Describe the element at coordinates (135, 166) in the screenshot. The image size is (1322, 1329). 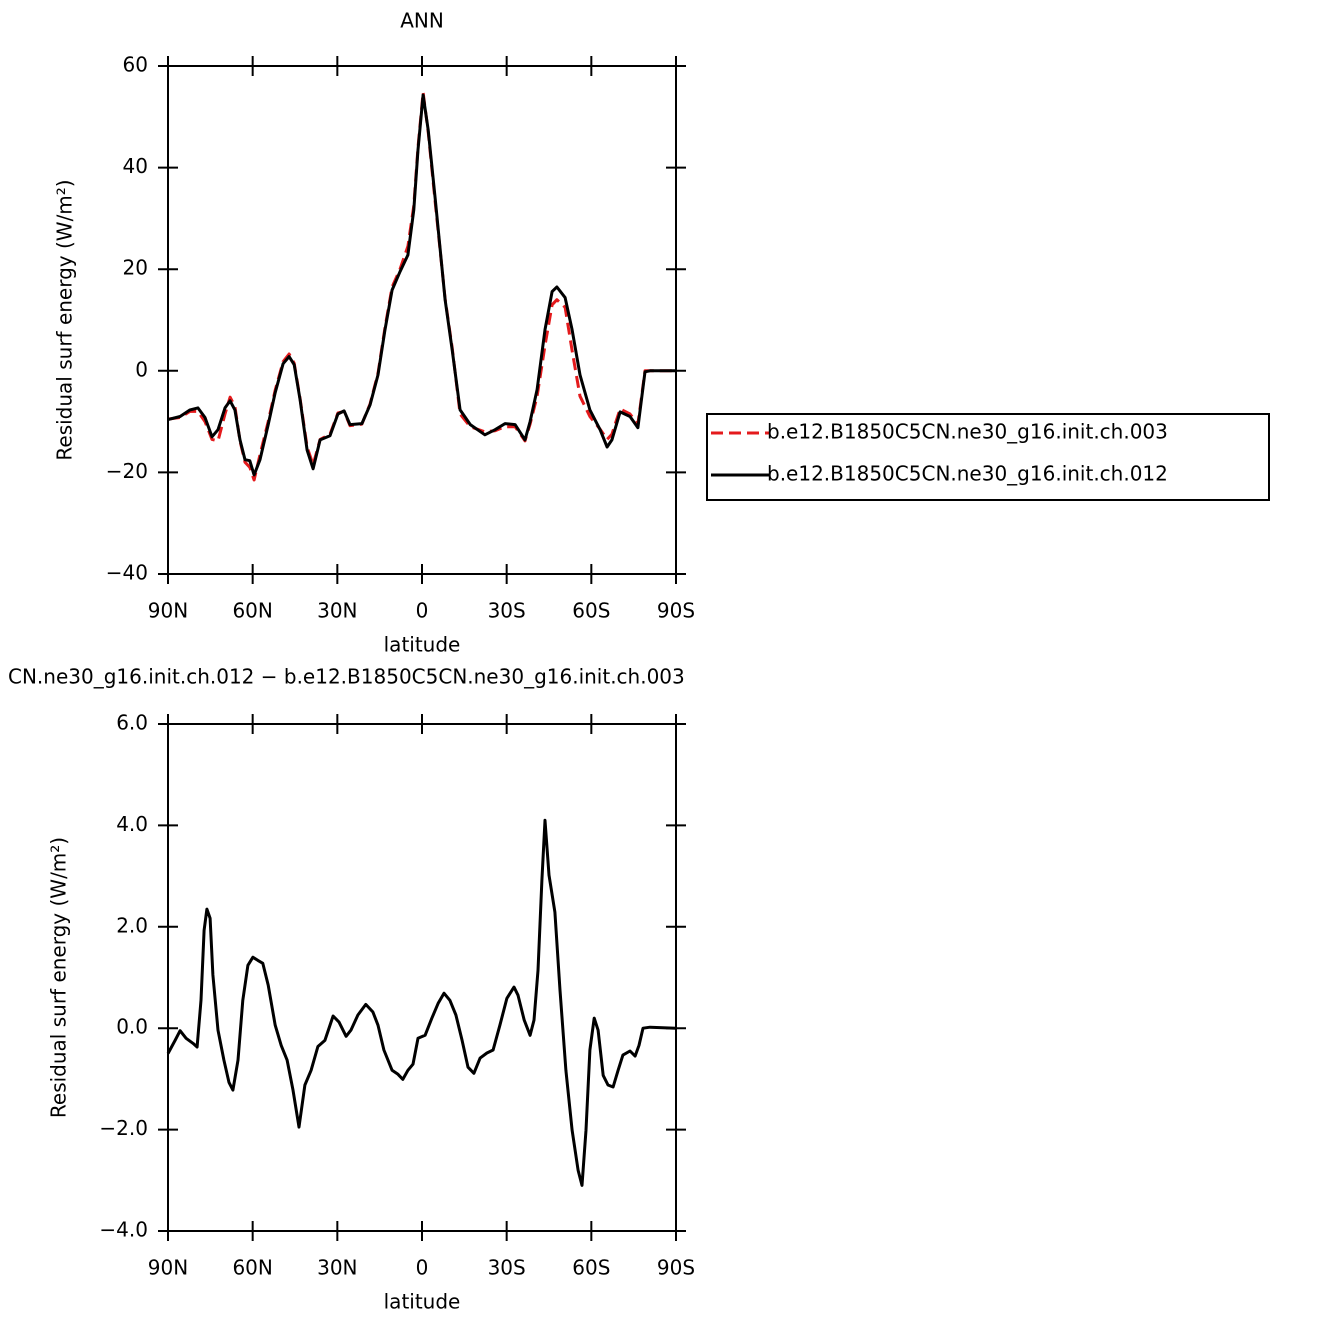
I see `y-tick-label: 40` at that location.